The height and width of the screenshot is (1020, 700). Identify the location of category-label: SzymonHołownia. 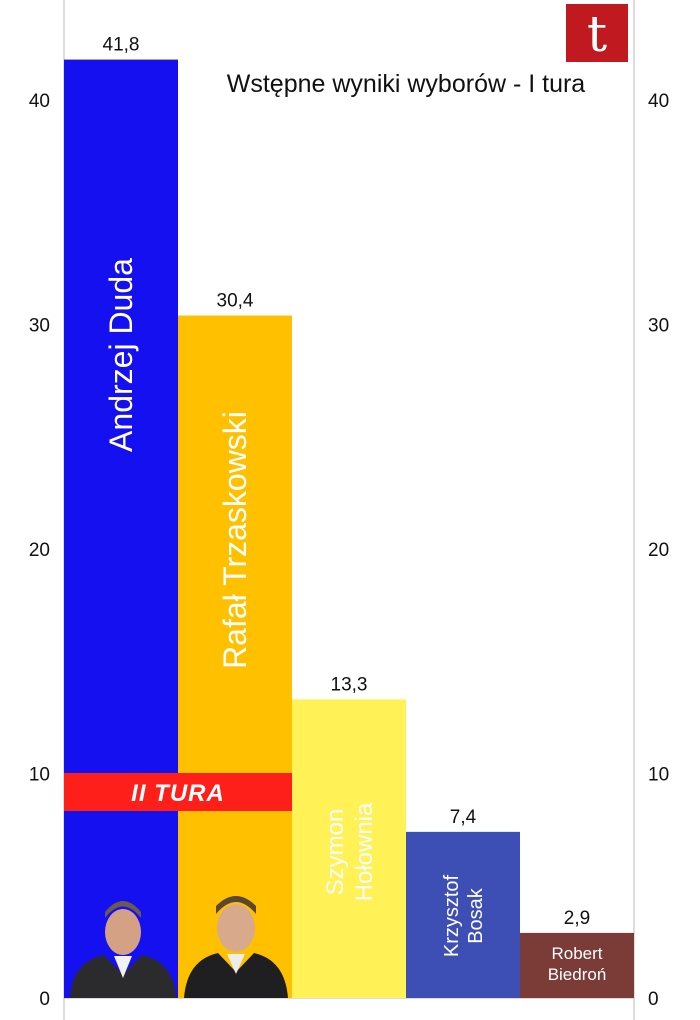
(350, 851).